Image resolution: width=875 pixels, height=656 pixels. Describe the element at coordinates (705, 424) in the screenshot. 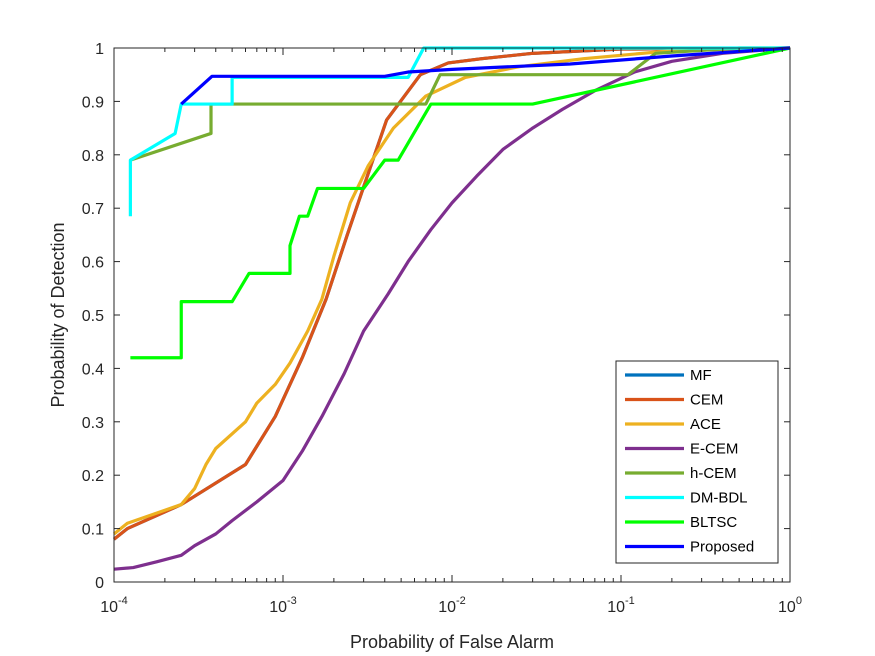

I see `legend-label-ace: ACE` at that location.